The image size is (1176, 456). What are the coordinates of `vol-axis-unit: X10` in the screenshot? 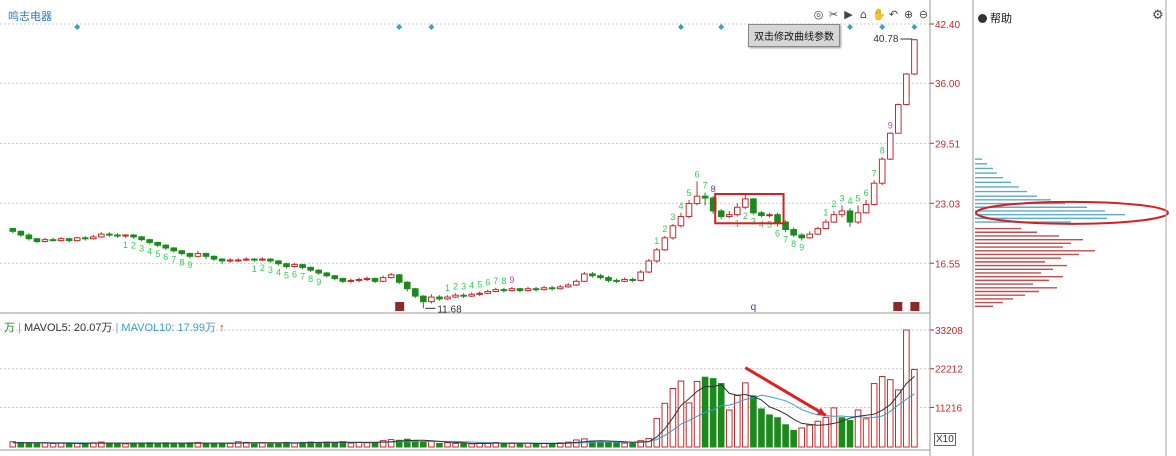 It's located at (945, 439).